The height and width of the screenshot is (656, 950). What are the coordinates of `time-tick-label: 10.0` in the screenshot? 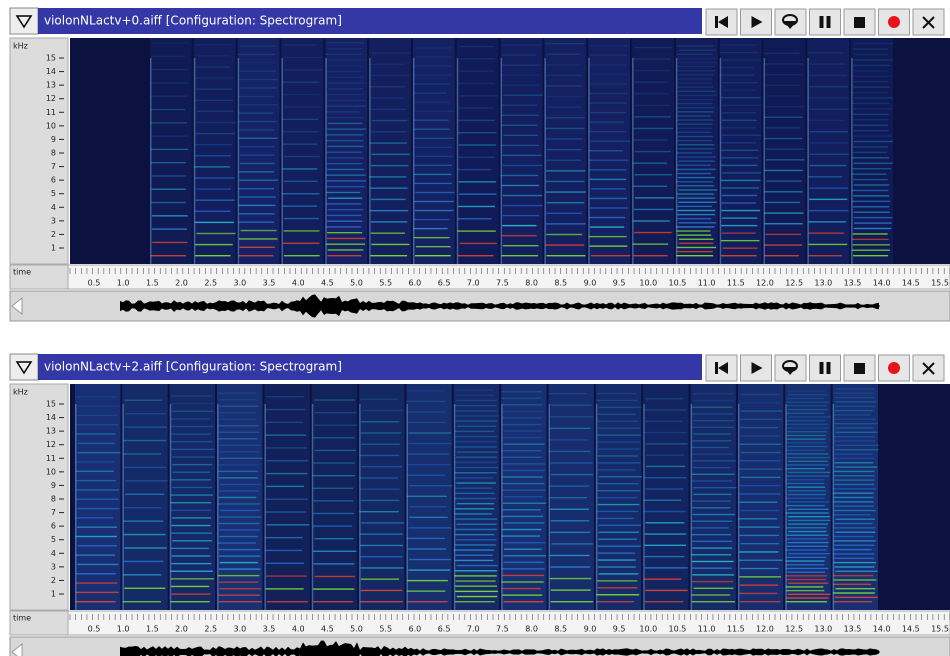 It's located at (648, 629).